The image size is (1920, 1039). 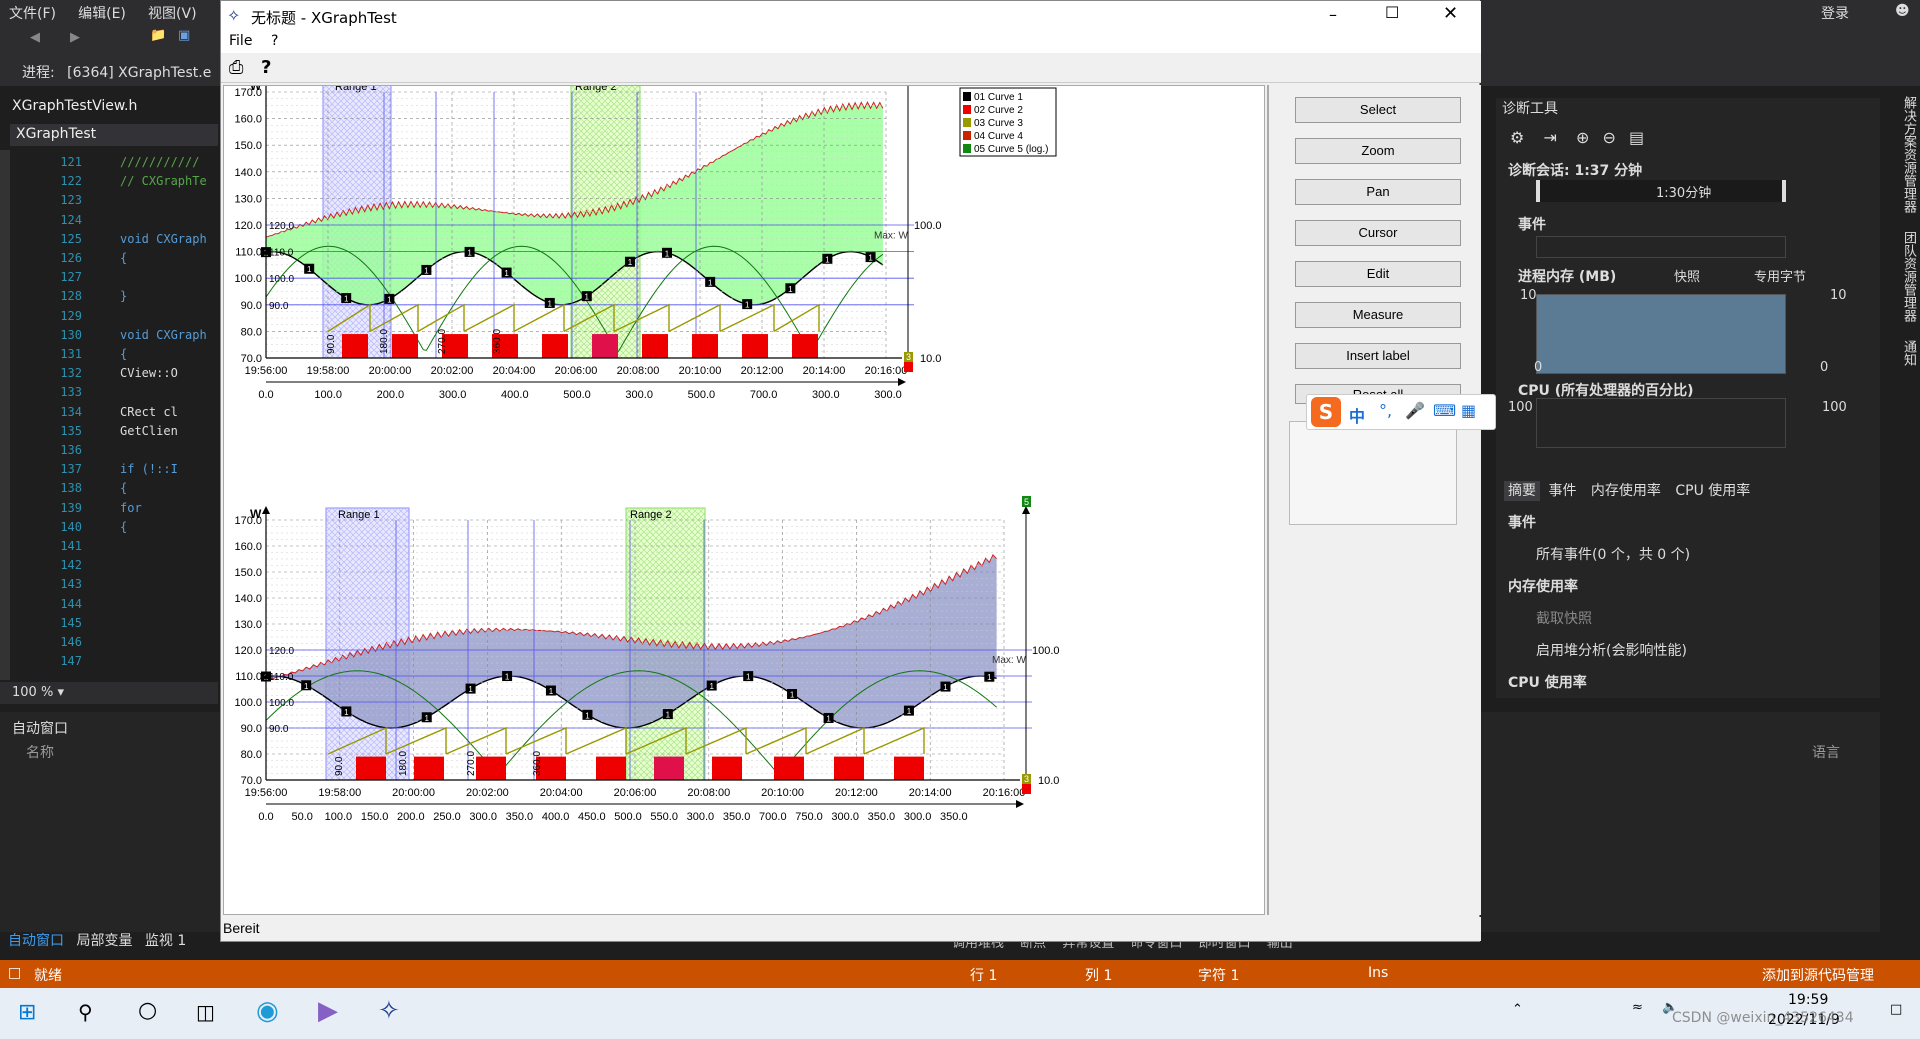 What do you see at coordinates (75, 37) in the screenshot?
I see `forward-icon: ▶` at bounding box center [75, 37].